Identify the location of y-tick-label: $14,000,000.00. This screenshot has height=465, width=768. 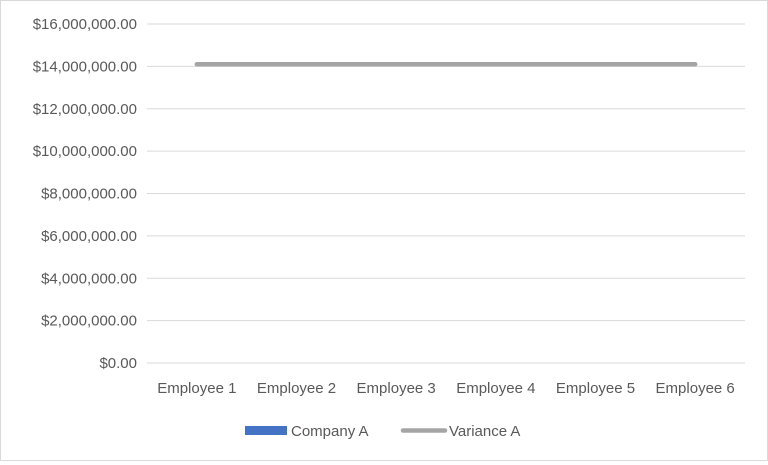
(85, 66).